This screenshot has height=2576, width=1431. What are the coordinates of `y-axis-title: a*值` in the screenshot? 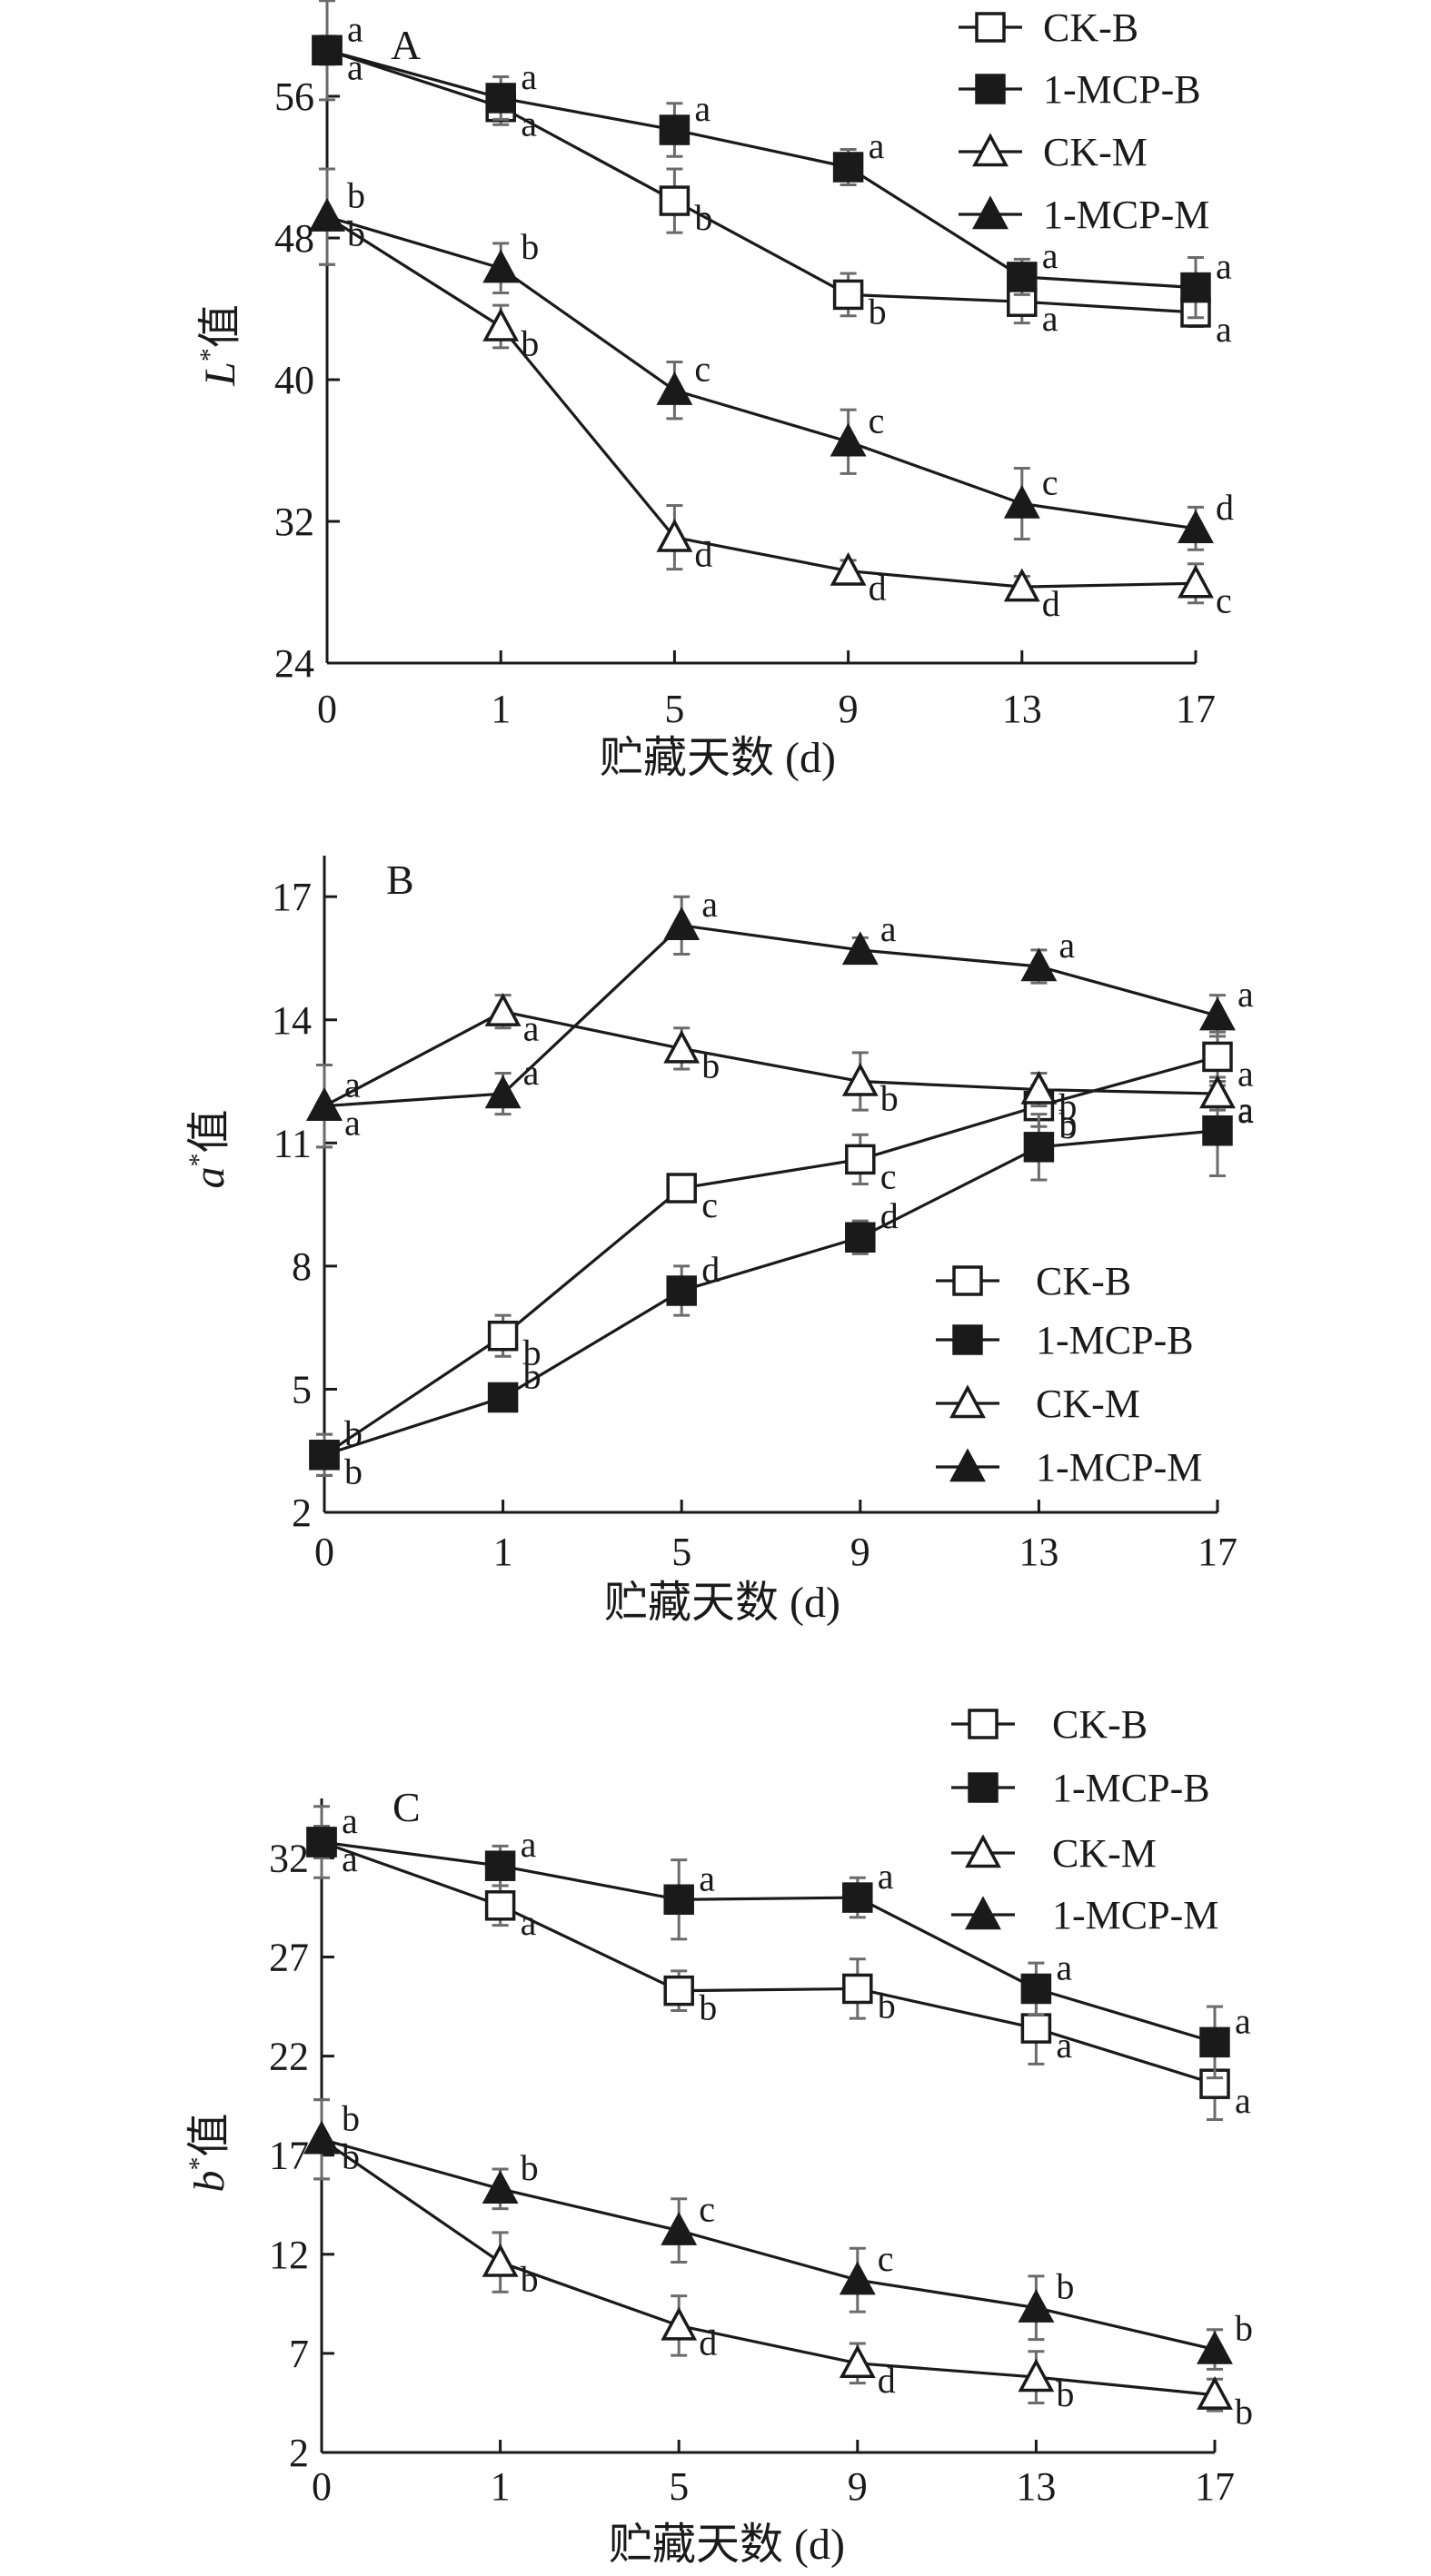 It's located at (209, 1148).